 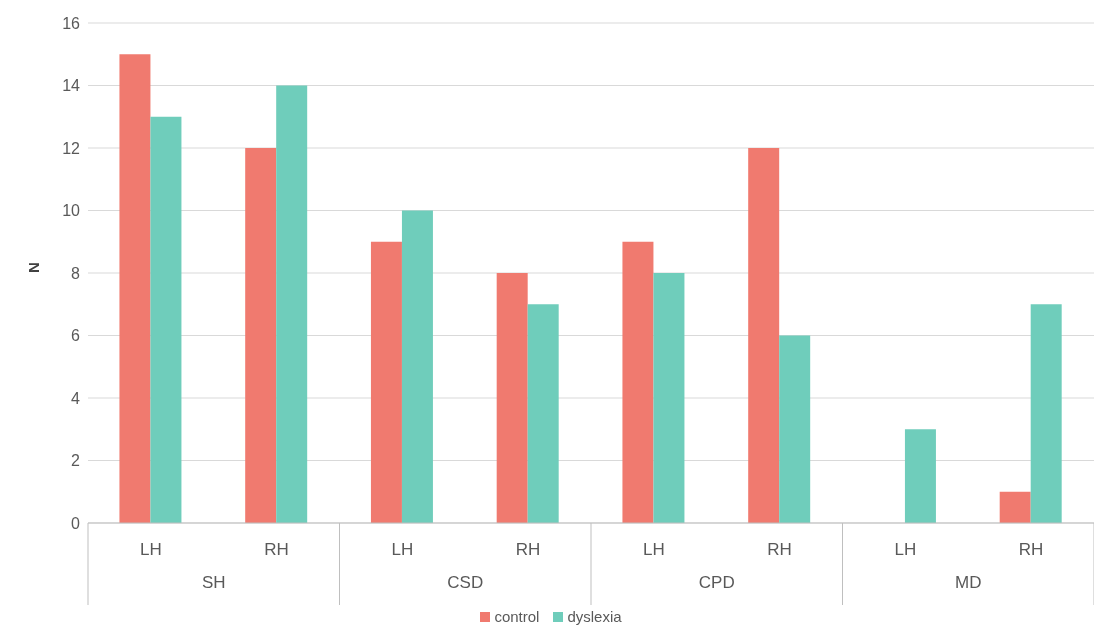 I want to click on text: SH, so click(x=213, y=582).